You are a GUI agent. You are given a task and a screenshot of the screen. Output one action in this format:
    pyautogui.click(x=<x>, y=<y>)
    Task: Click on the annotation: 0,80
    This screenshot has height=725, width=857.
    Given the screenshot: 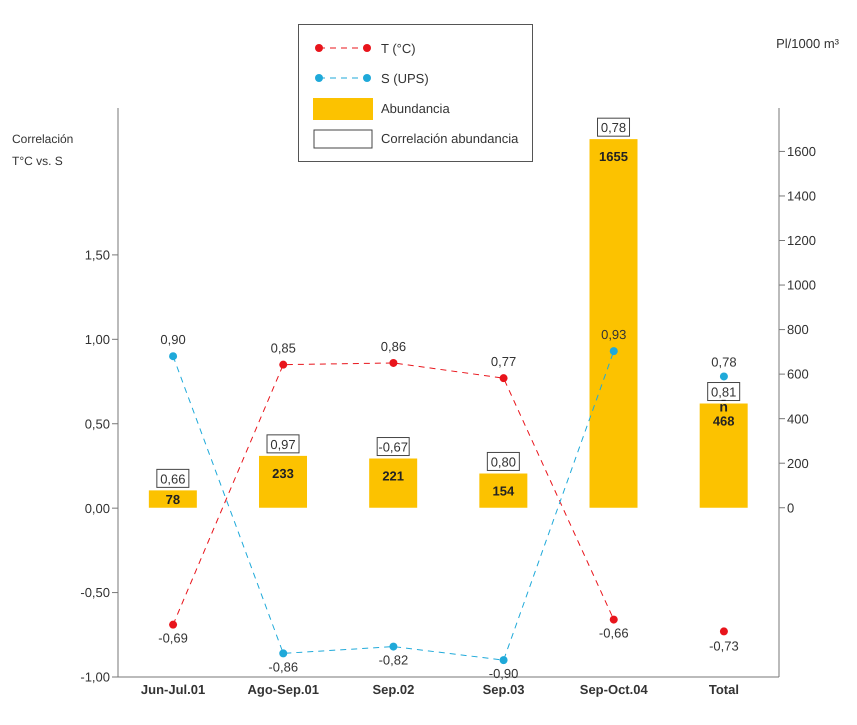 What is the action you would take?
    pyautogui.click(x=503, y=462)
    